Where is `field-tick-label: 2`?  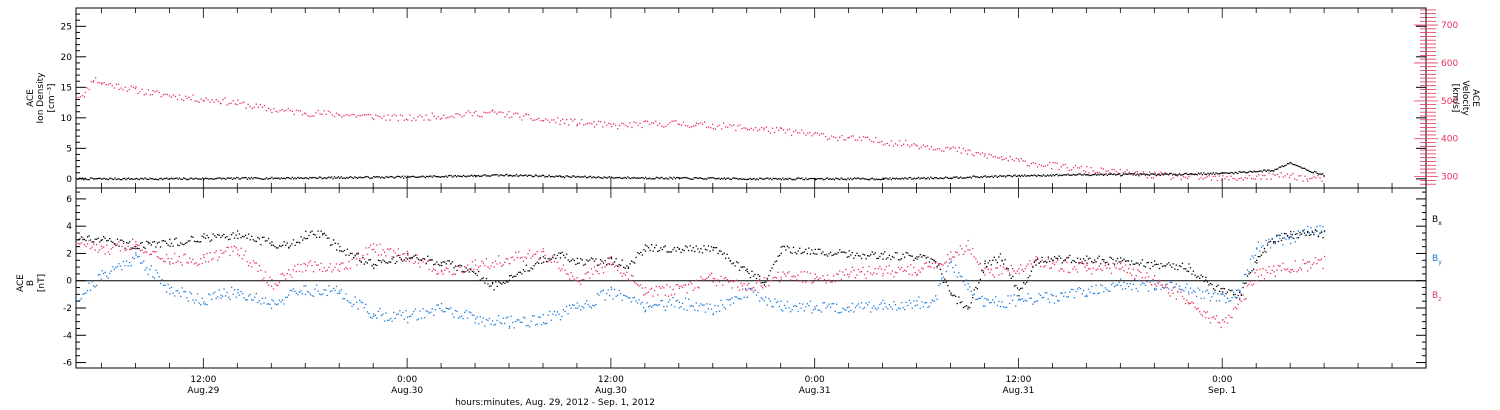 field-tick-label: 2 is located at coordinates (69, 254).